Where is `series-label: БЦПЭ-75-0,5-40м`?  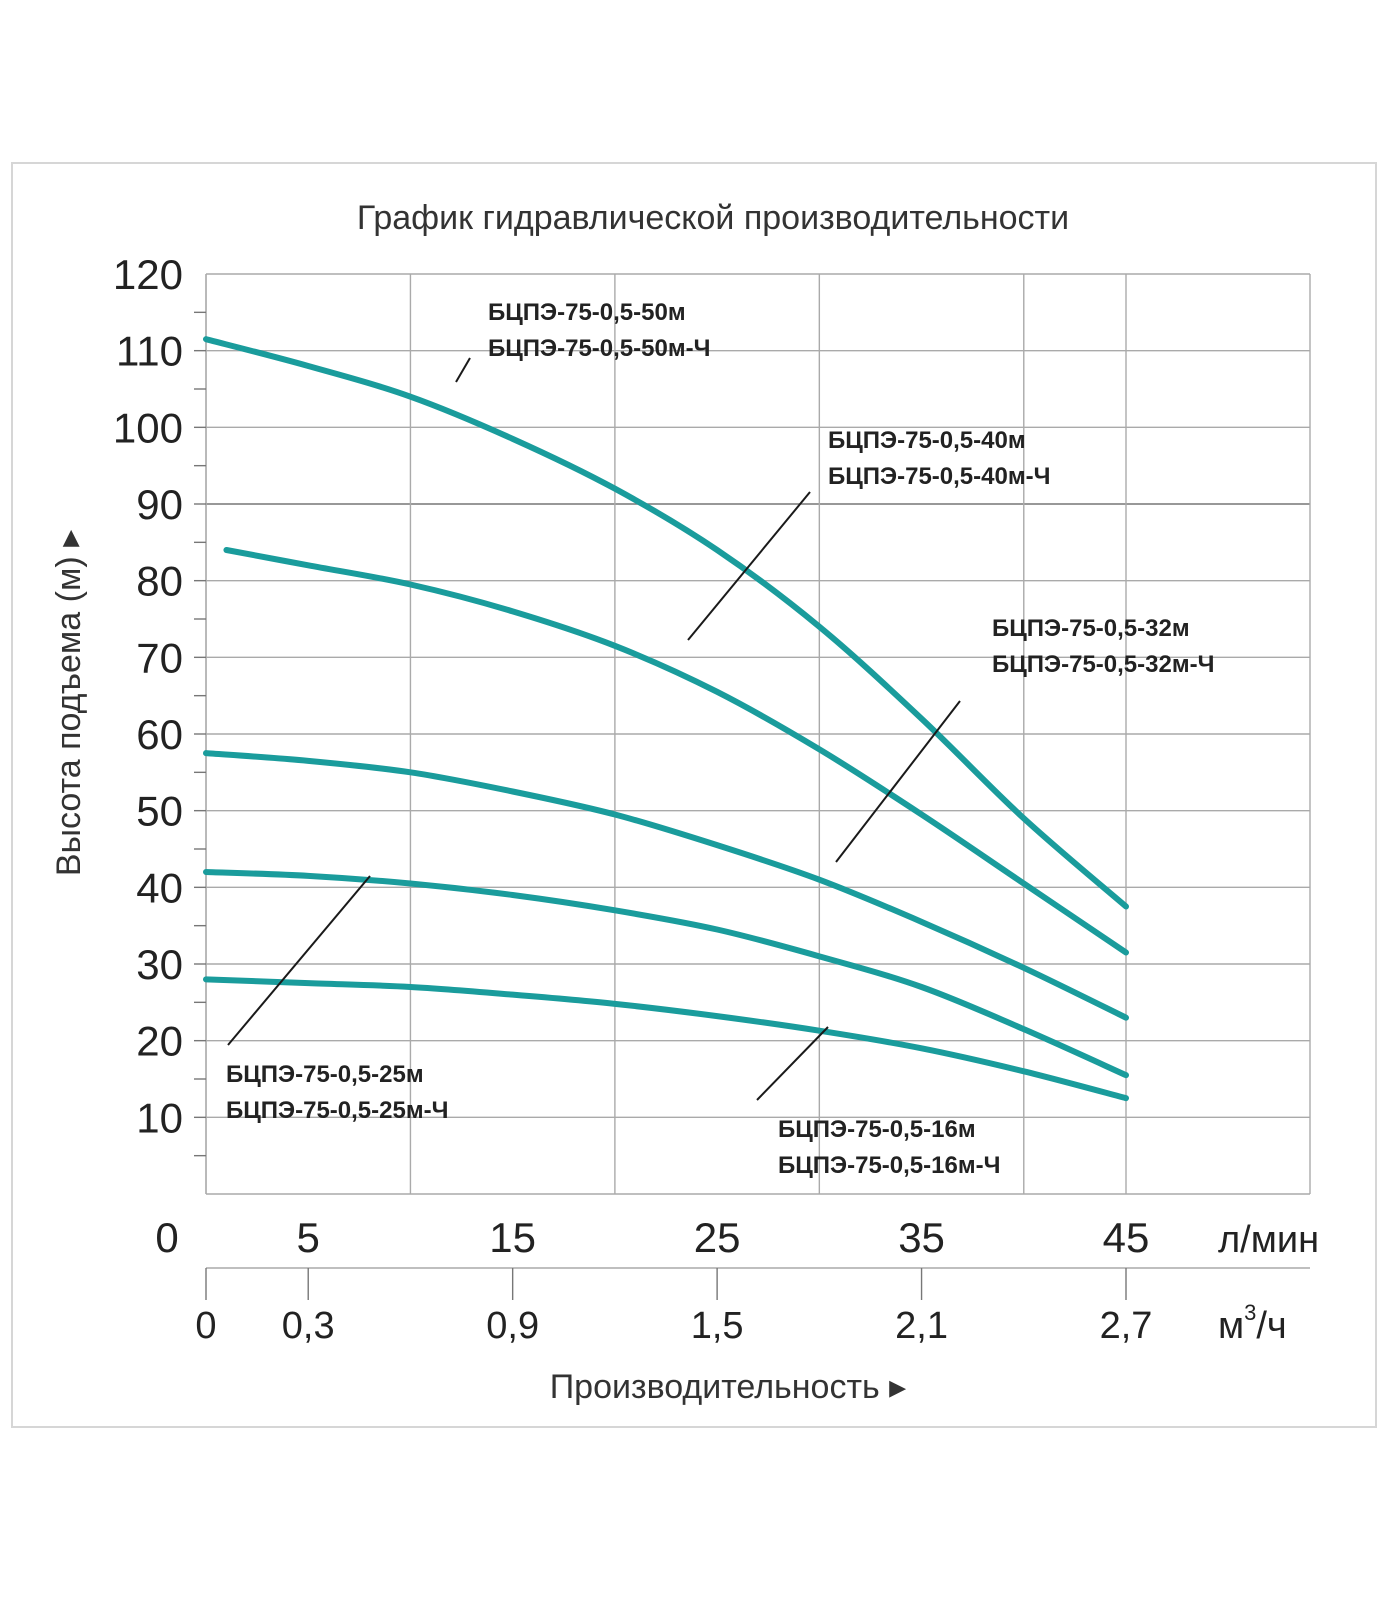
series-label: БЦПЭ-75-0,5-40м is located at coordinates (927, 440).